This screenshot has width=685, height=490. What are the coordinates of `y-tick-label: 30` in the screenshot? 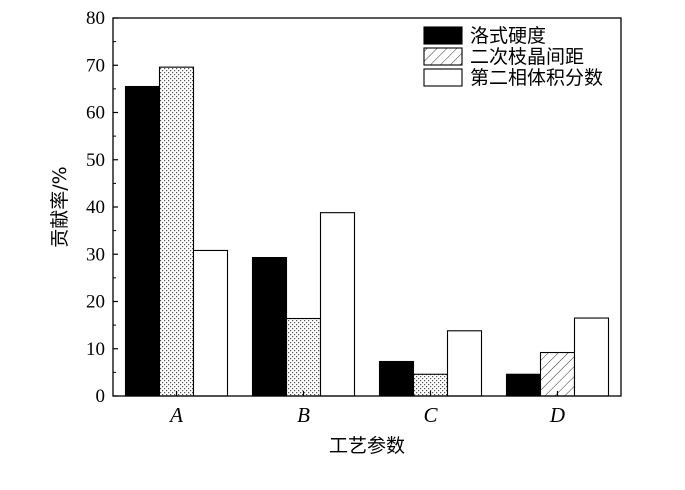 It's located at (95, 254).